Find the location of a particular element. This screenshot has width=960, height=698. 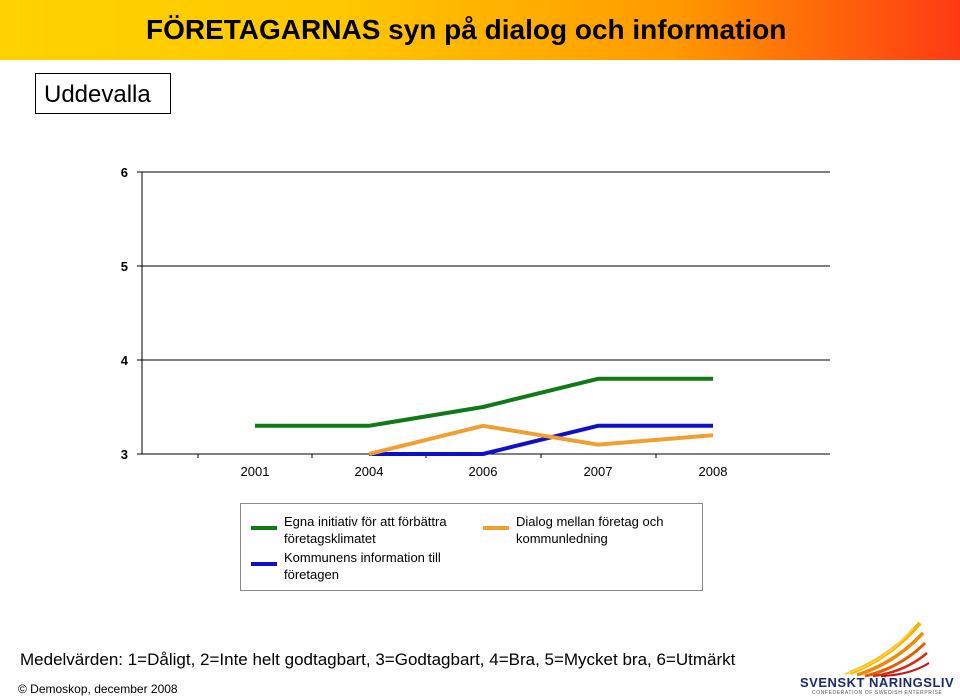

location-label: Uddevalla is located at coordinates (103, 93).